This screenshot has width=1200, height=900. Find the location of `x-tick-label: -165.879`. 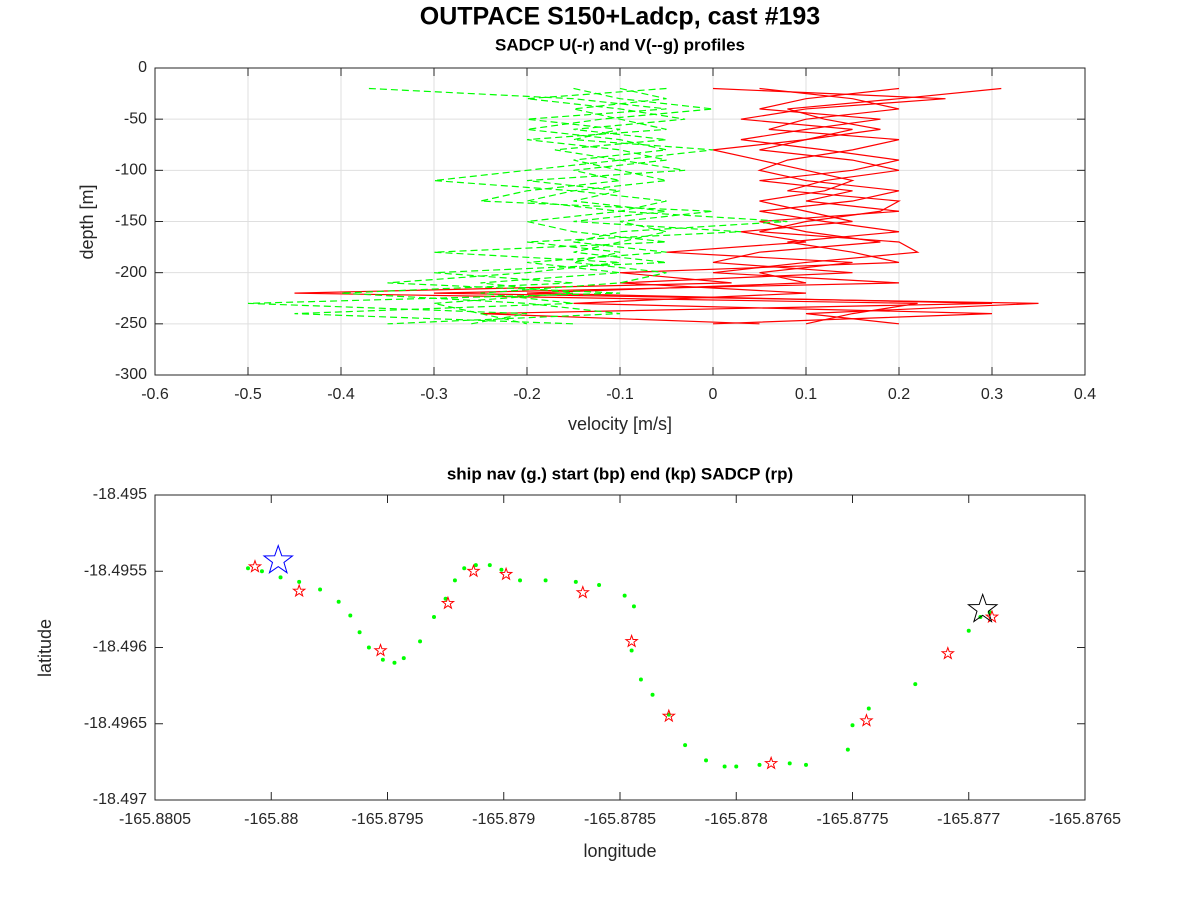

x-tick-label: -165.879 is located at coordinates (503, 819).